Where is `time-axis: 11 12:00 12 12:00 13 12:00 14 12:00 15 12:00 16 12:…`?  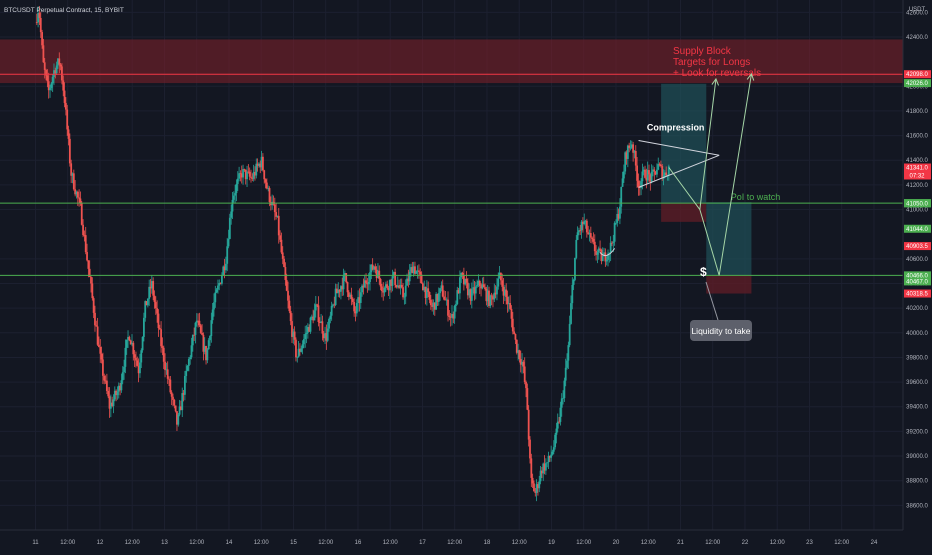 time-axis: 11 12:00 12 12:00 13 12:00 14 12:00 15 12:00 16 12:… is located at coordinates (451, 537).